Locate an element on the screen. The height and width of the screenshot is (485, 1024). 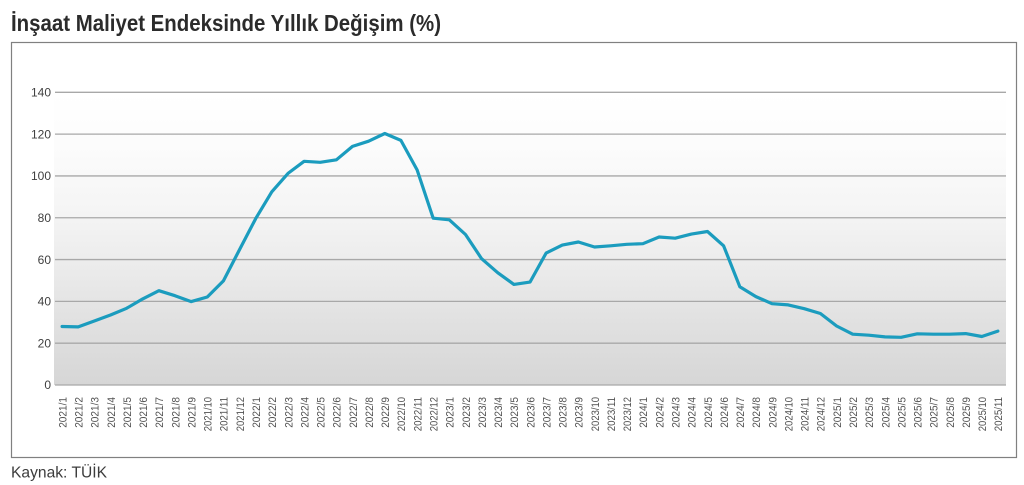
svg-text: 100 is located at coordinates (41, 176).